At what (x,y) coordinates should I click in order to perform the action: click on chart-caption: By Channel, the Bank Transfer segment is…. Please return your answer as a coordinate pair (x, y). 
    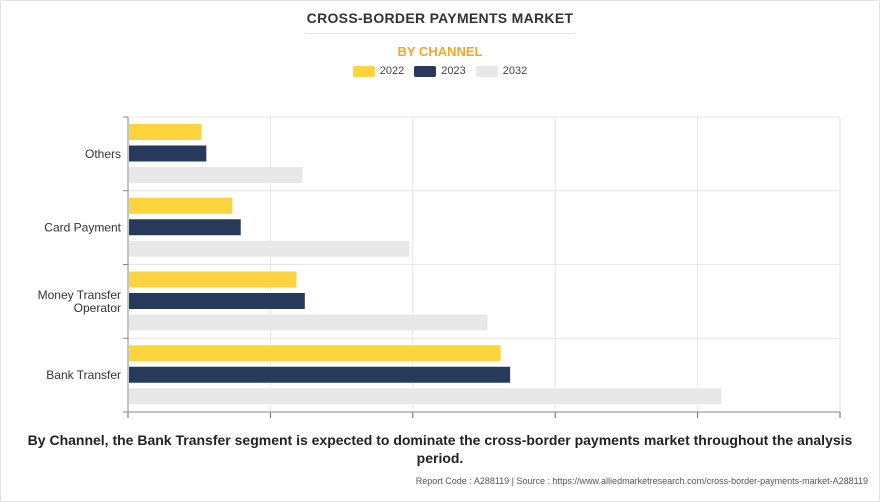
    Looking at the image, I should click on (440, 449).